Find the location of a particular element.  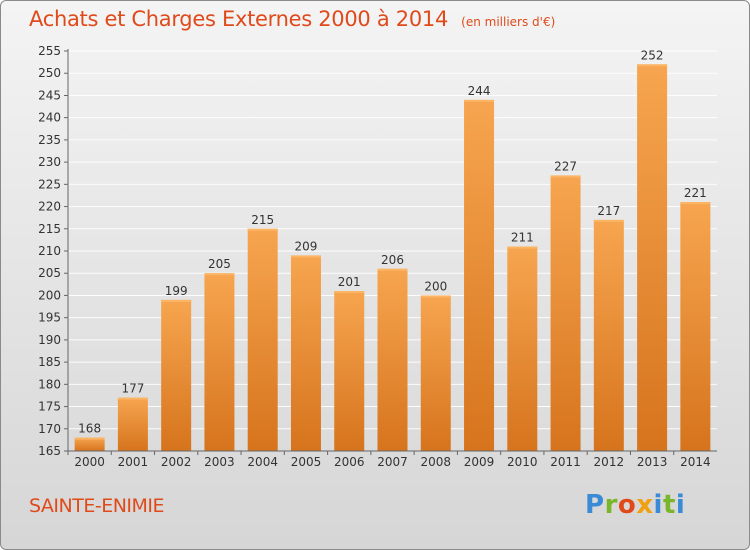

x-tick-label: 2012 is located at coordinates (609, 462).